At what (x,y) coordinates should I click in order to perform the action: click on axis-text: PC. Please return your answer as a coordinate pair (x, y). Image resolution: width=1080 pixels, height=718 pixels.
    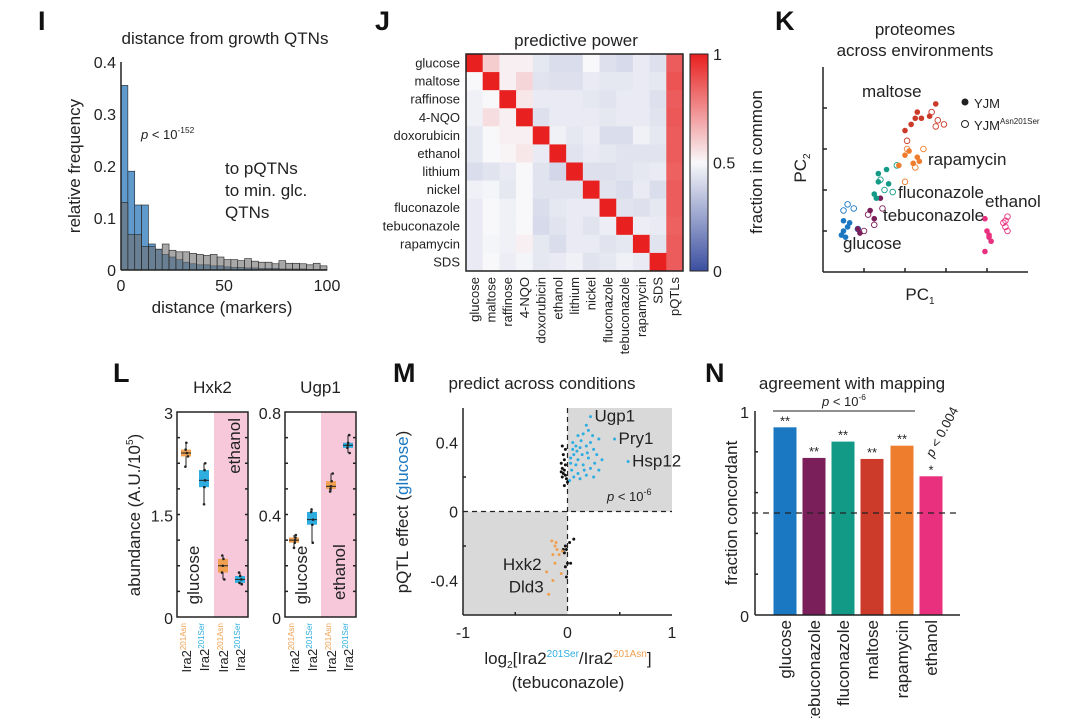
    Looking at the image, I should click on (800, 171).